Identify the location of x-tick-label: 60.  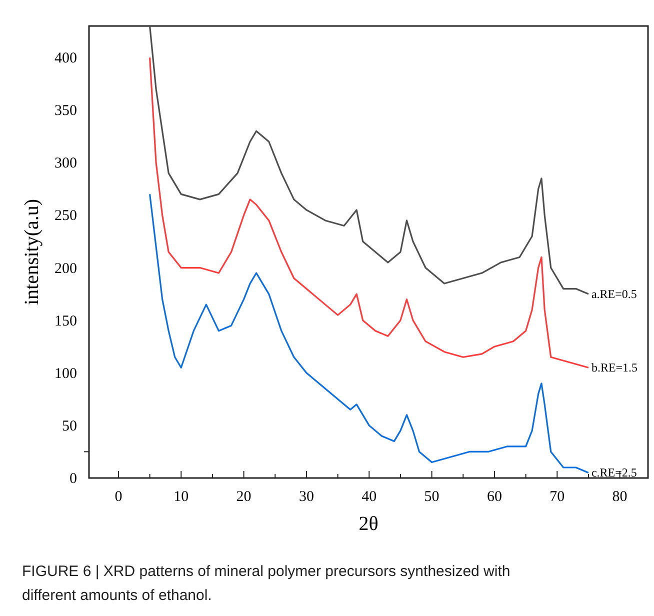
(494, 497).